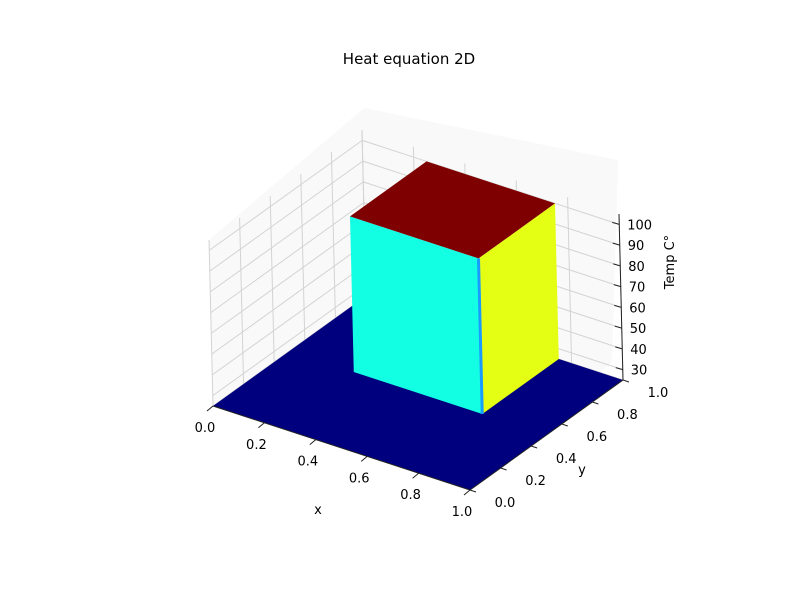  I want to click on x-tick-label: 0.6, so click(359, 478).